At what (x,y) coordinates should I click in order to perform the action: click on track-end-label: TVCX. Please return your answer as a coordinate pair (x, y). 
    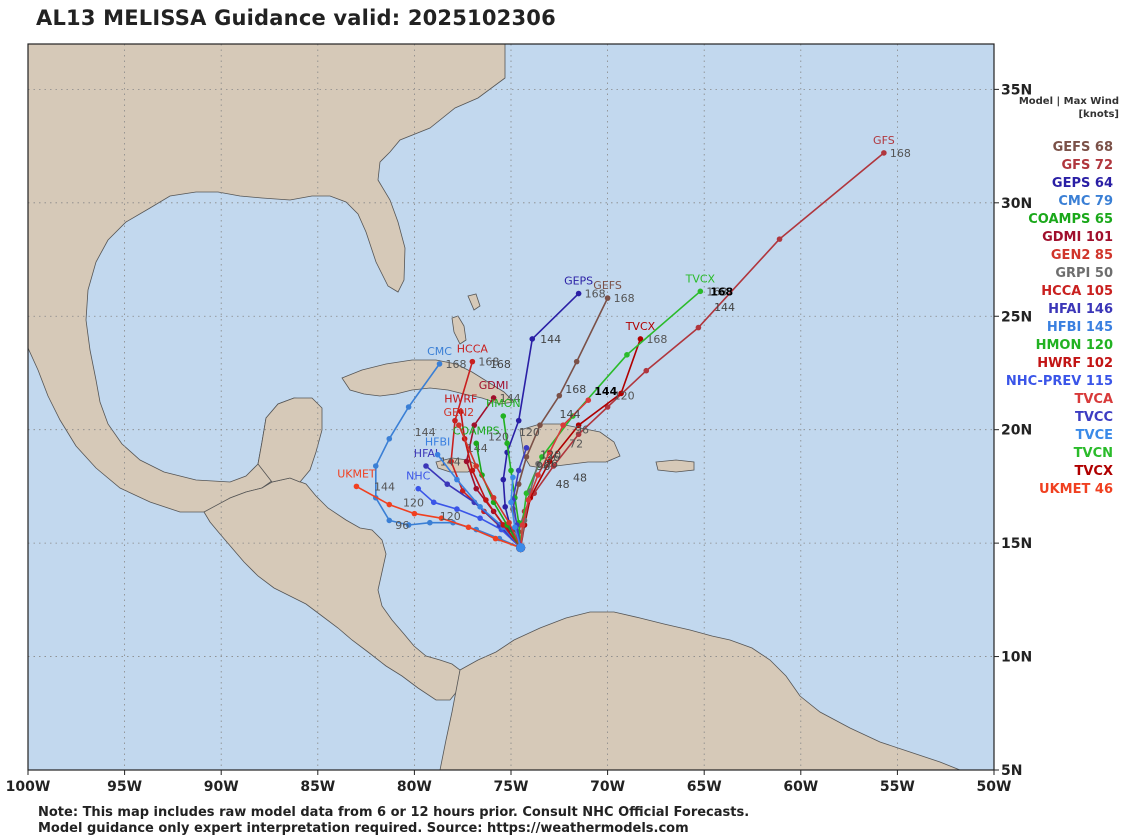
    Looking at the image, I should click on (700, 278).